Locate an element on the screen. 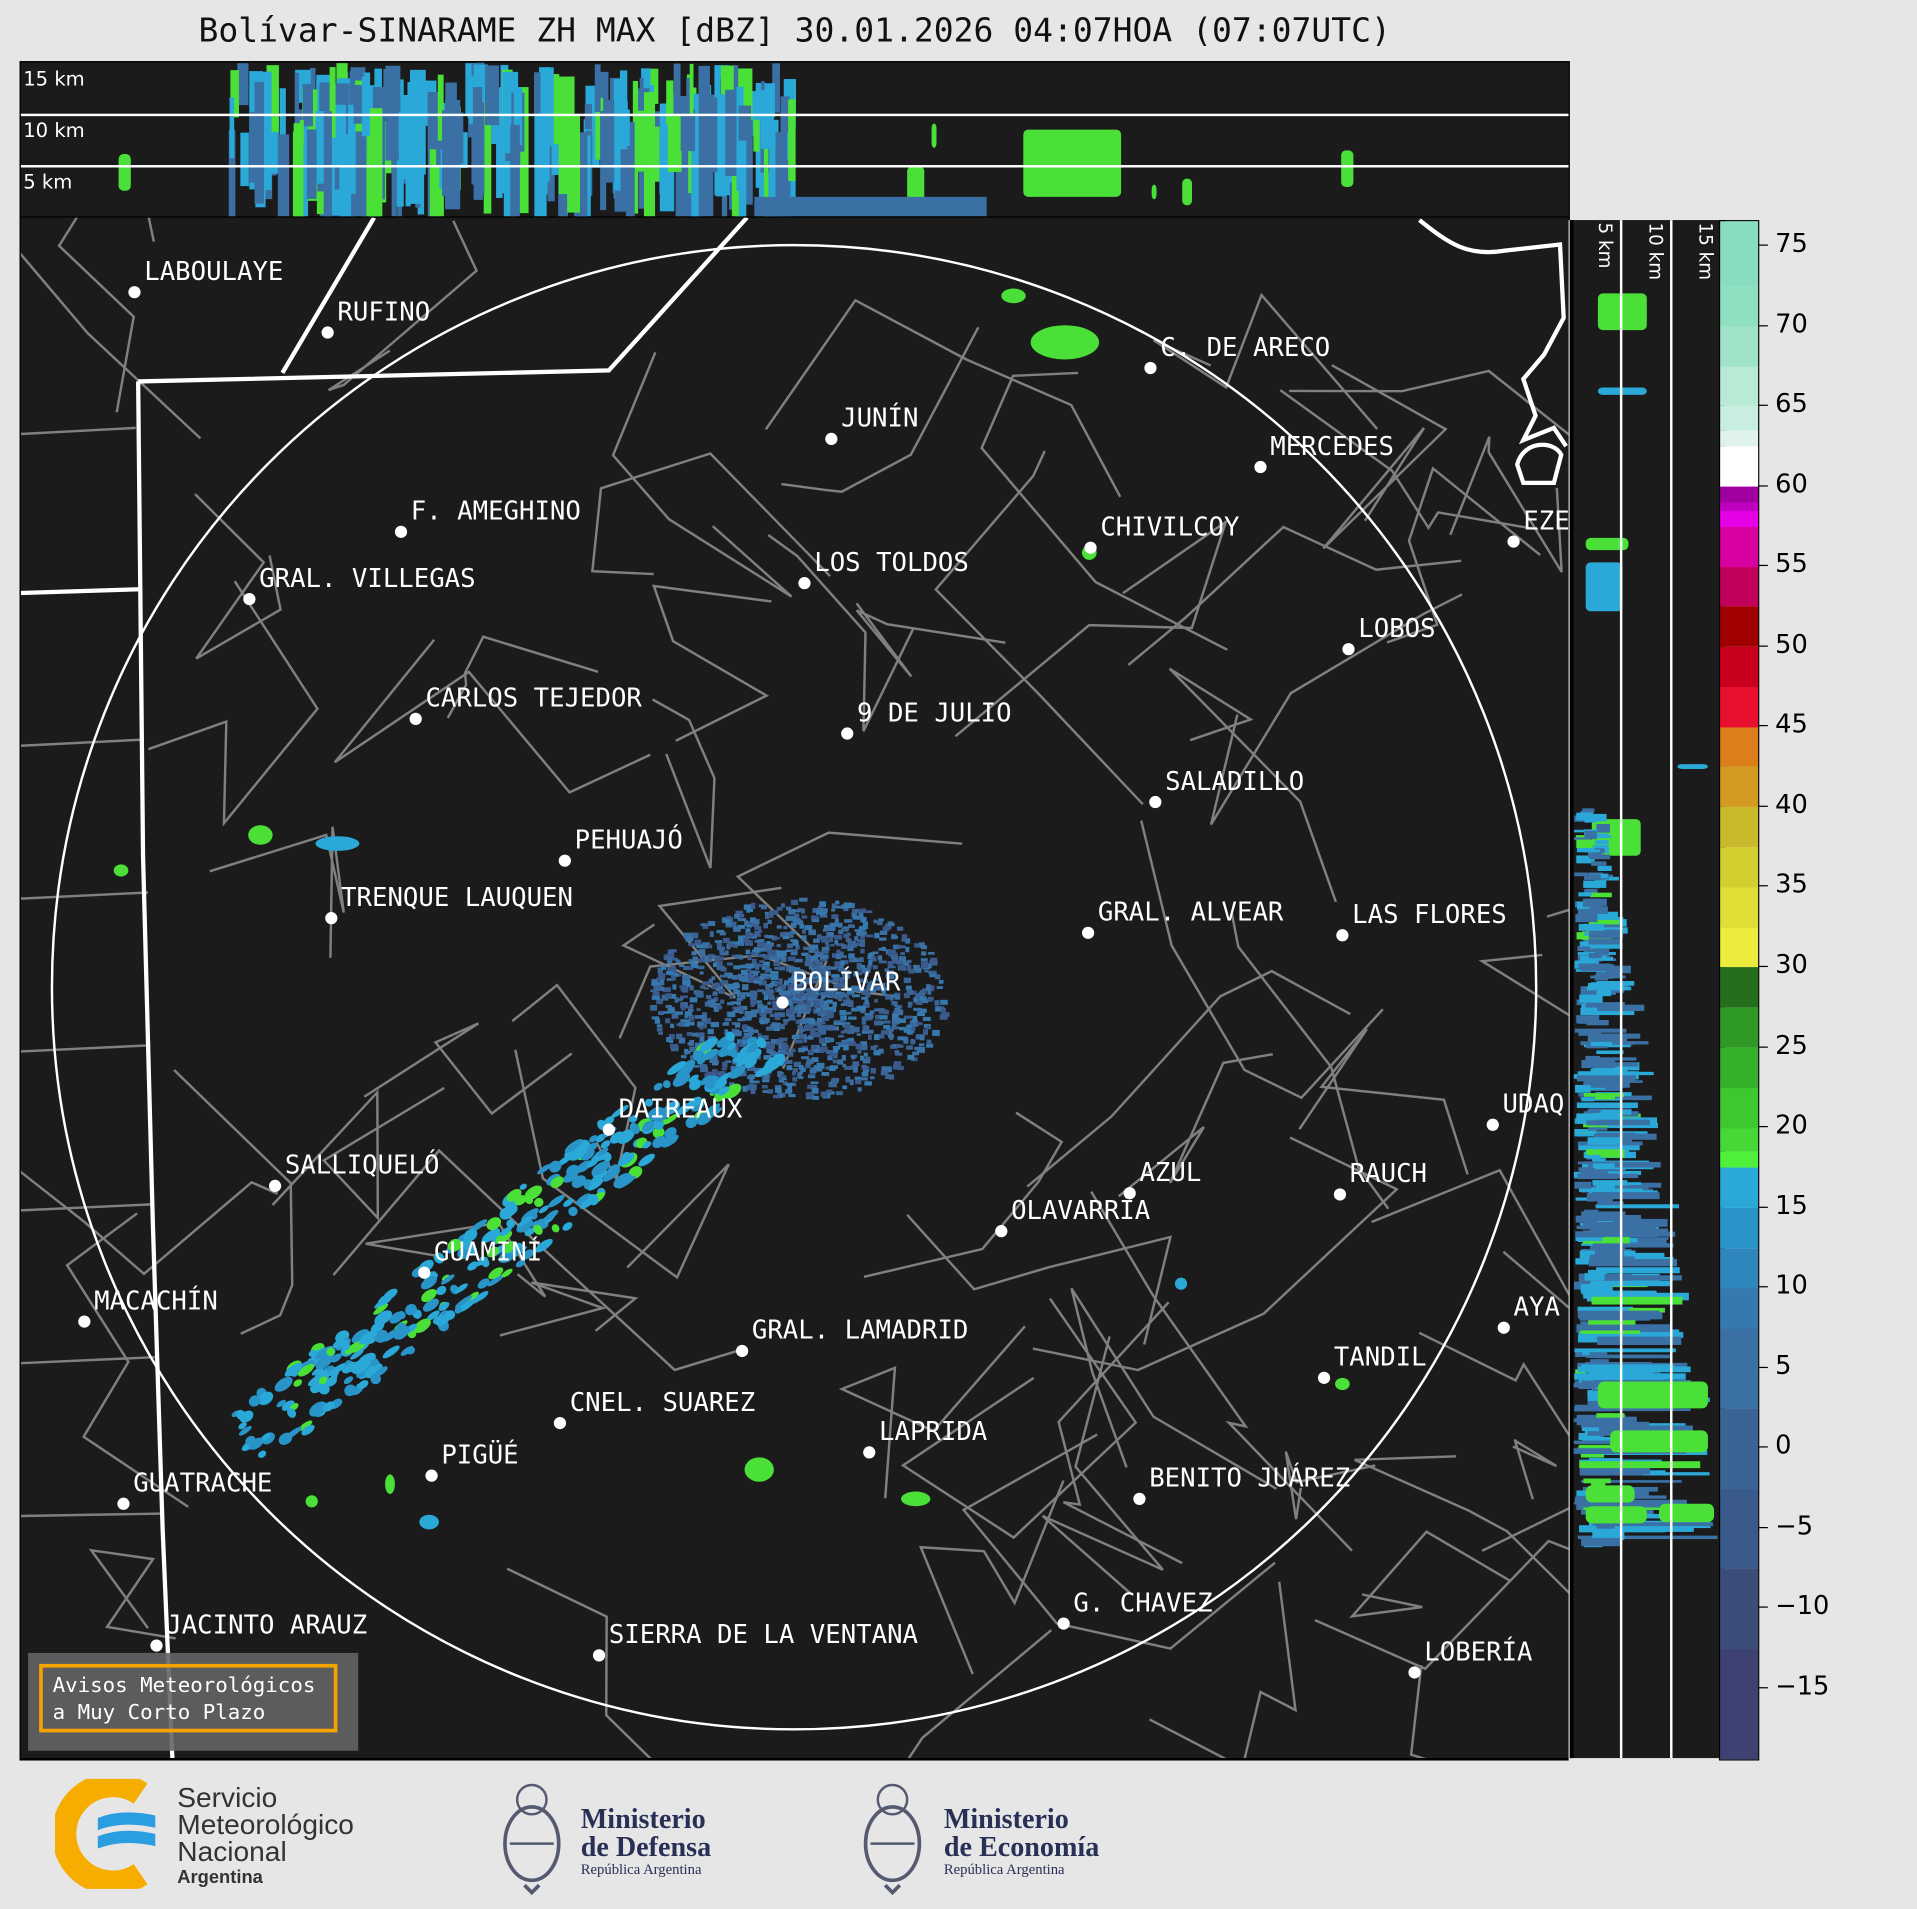  label-10km: 10 km is located at coordinates (54, 130).